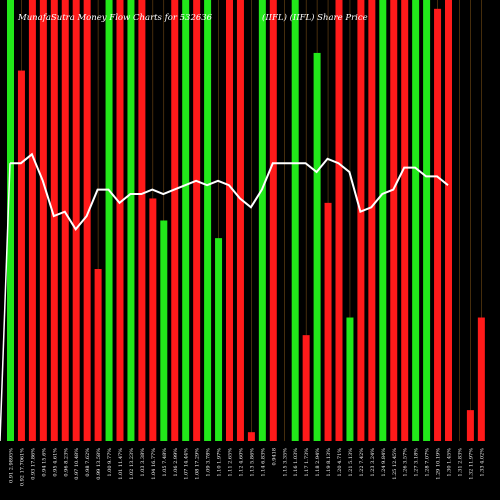 The width and height of the screenshot is (500, 500). Describe the element at coordinates (154, 464) in the screenshot. I see `tick-label: 1.04 16.77%` at that location.